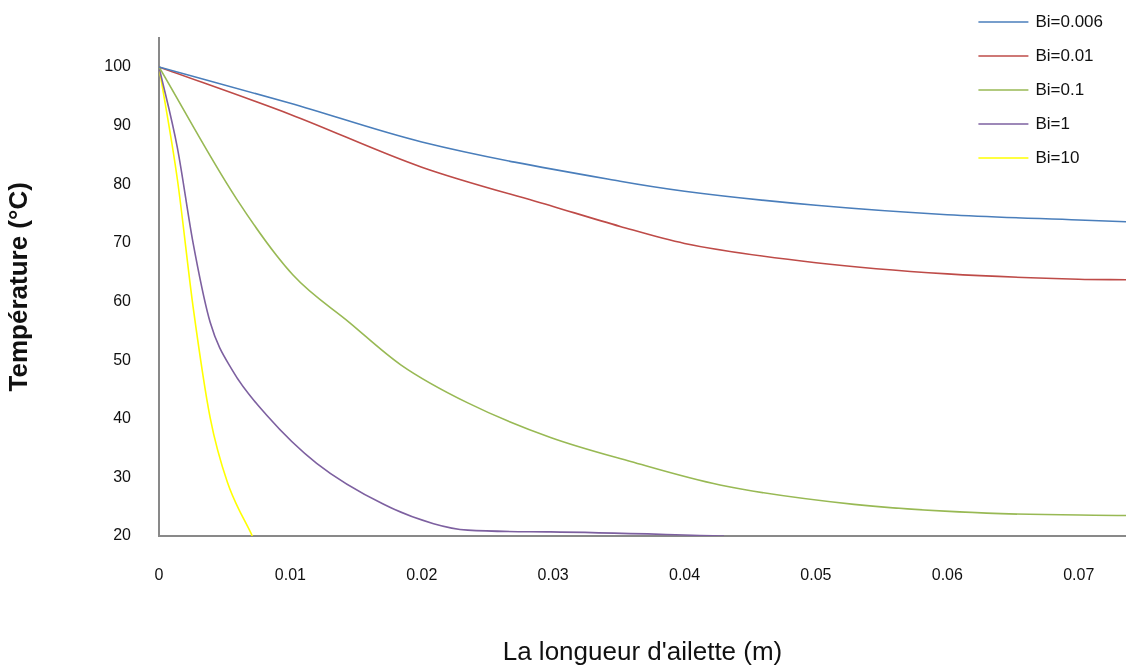 The width and height of the screenshot is (1126, 672). What do you see at coordinates (118, 66) in the screenshot?
I see `y-tick-label: 100` at bounding box center [118, 66].